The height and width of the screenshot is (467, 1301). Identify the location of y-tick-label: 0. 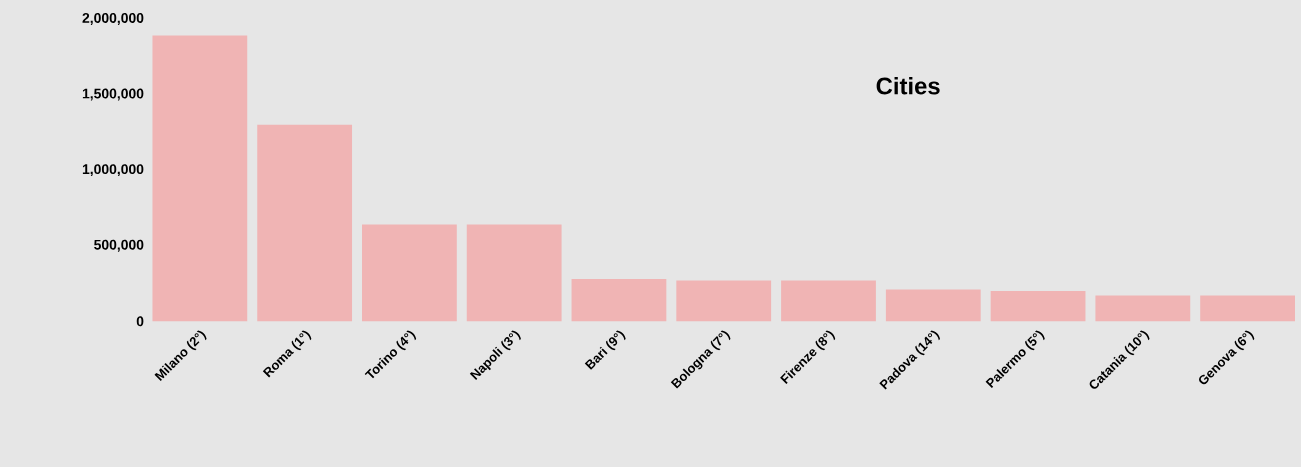
(140, 321).